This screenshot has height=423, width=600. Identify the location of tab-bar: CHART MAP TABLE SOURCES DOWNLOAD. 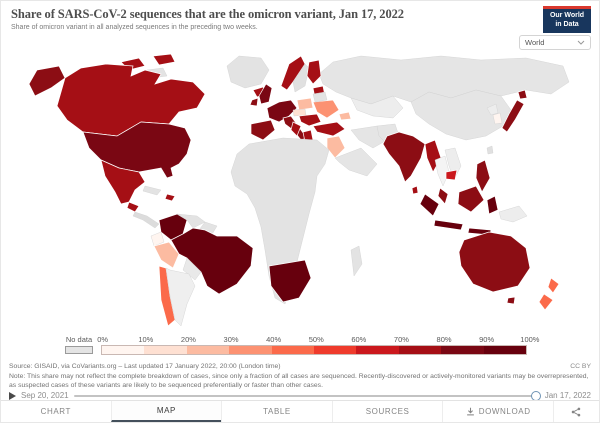
(300, 411).